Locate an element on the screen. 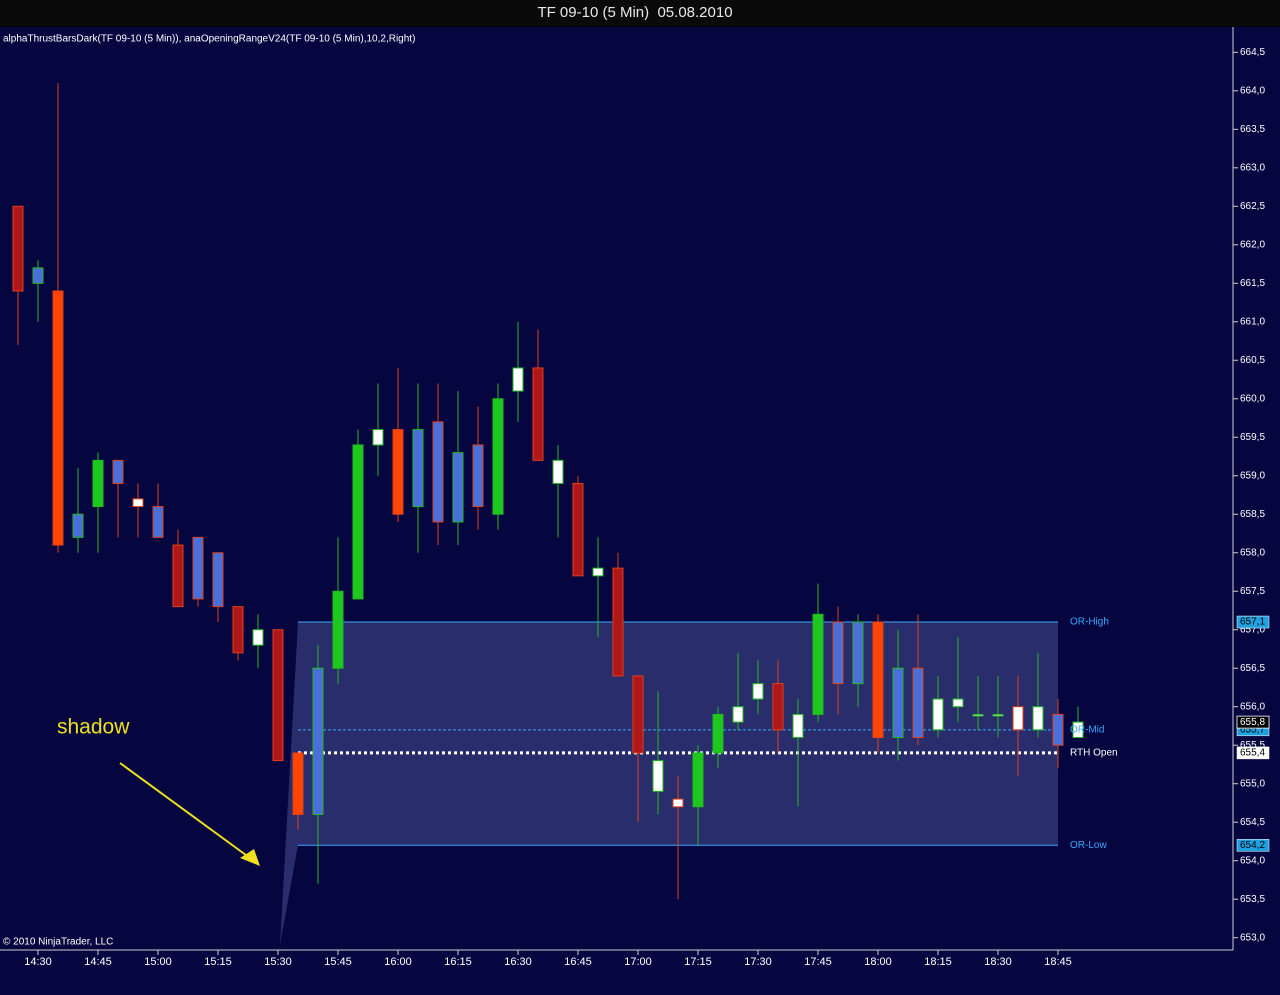 This screenshot has height=995, width=1280. y-tick-label: 663,5 is located at coordinates (1252, 129).